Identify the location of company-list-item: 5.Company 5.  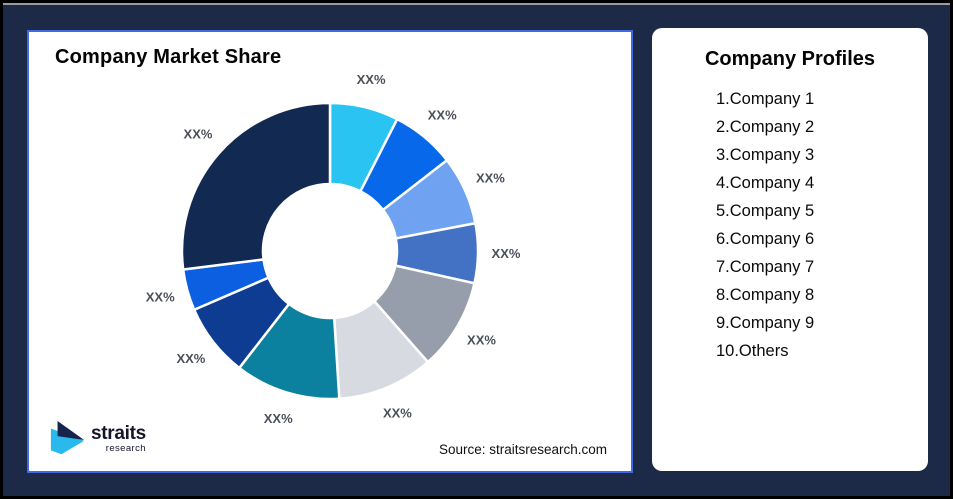
(765, 211).